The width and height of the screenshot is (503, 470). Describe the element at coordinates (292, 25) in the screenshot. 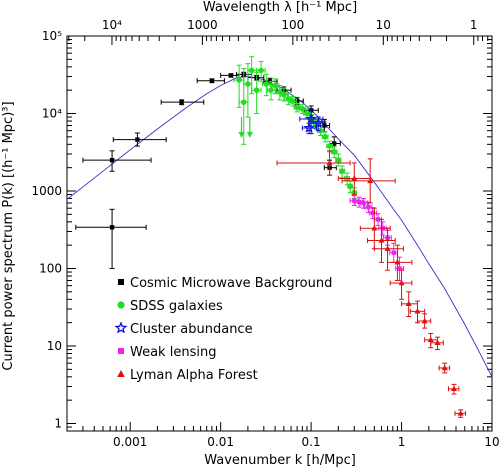

I see `top-x-tick-label: 100` at that location.